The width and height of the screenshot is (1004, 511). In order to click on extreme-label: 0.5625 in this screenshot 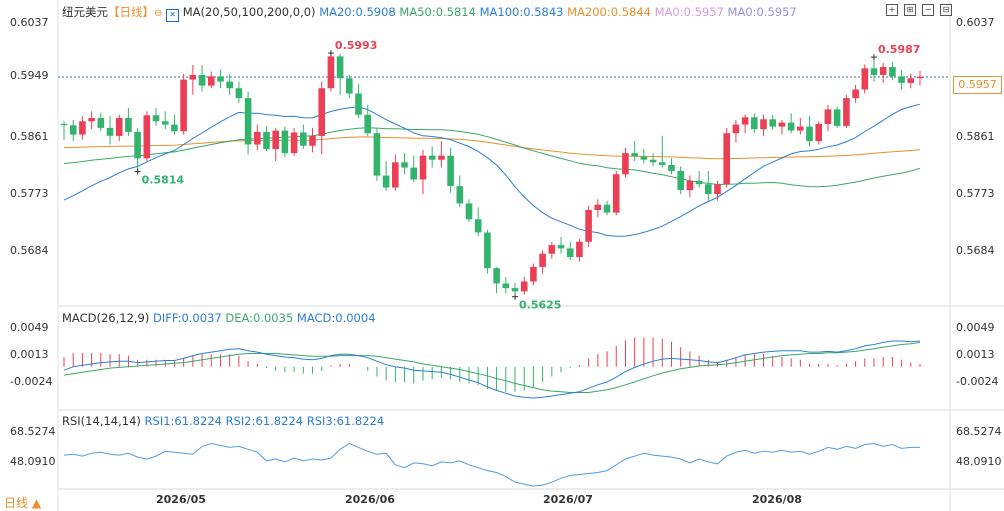, I will do `click(540, 305)`.